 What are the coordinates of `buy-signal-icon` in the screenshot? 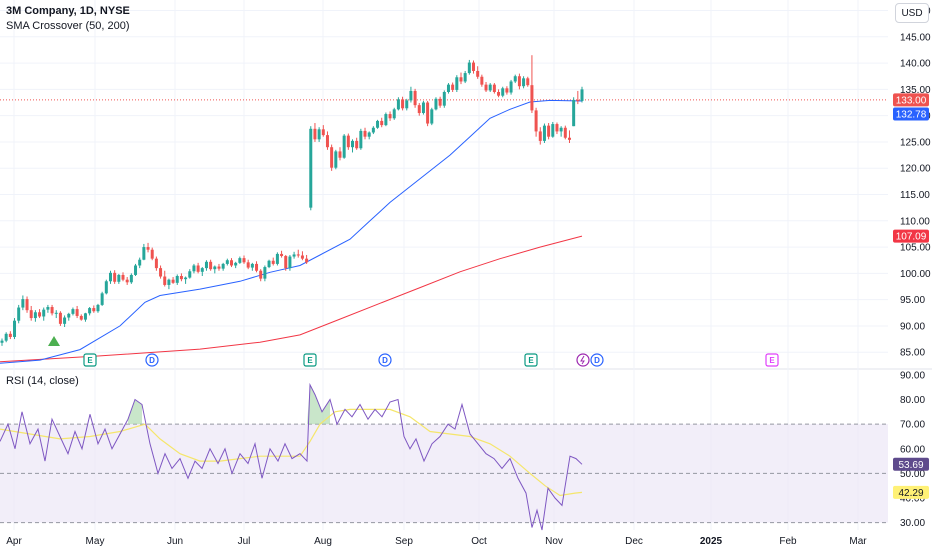 It's located at (54, 341).